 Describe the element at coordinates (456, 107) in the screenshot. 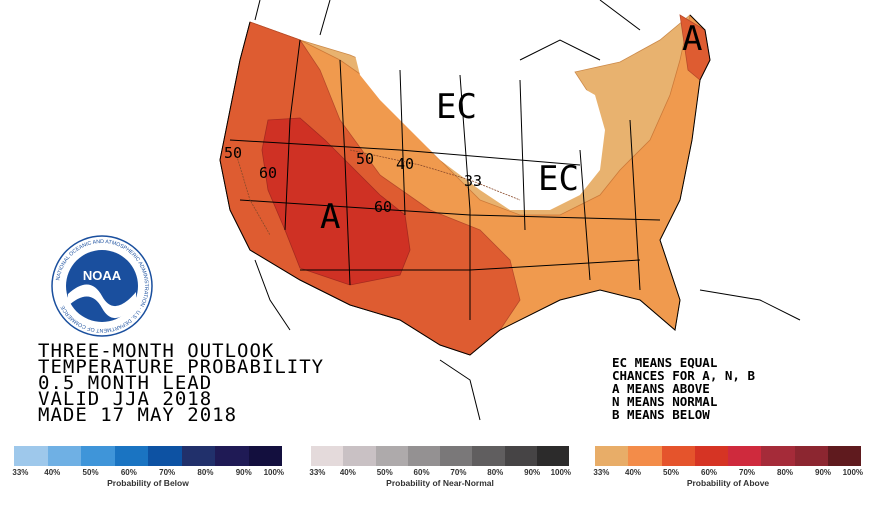

I see `region-label-ec-north: EC` at that location.